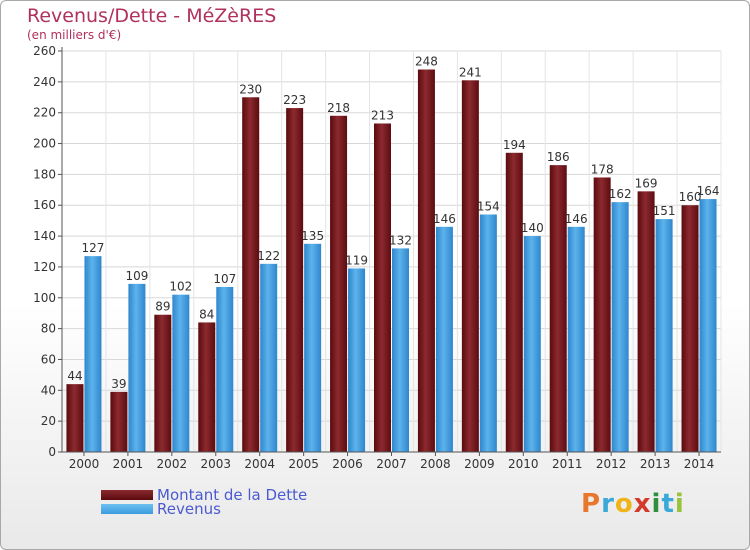  Describe the element at coordinates (602, 169) in the screenshot. I see `data-label-dette: 178` at that location.